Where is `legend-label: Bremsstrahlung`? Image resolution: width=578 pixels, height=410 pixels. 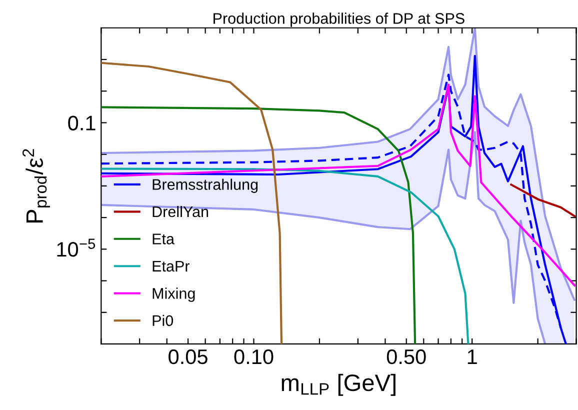 legend-label: Bremsstrahlung is located at coordinates (205, 185).